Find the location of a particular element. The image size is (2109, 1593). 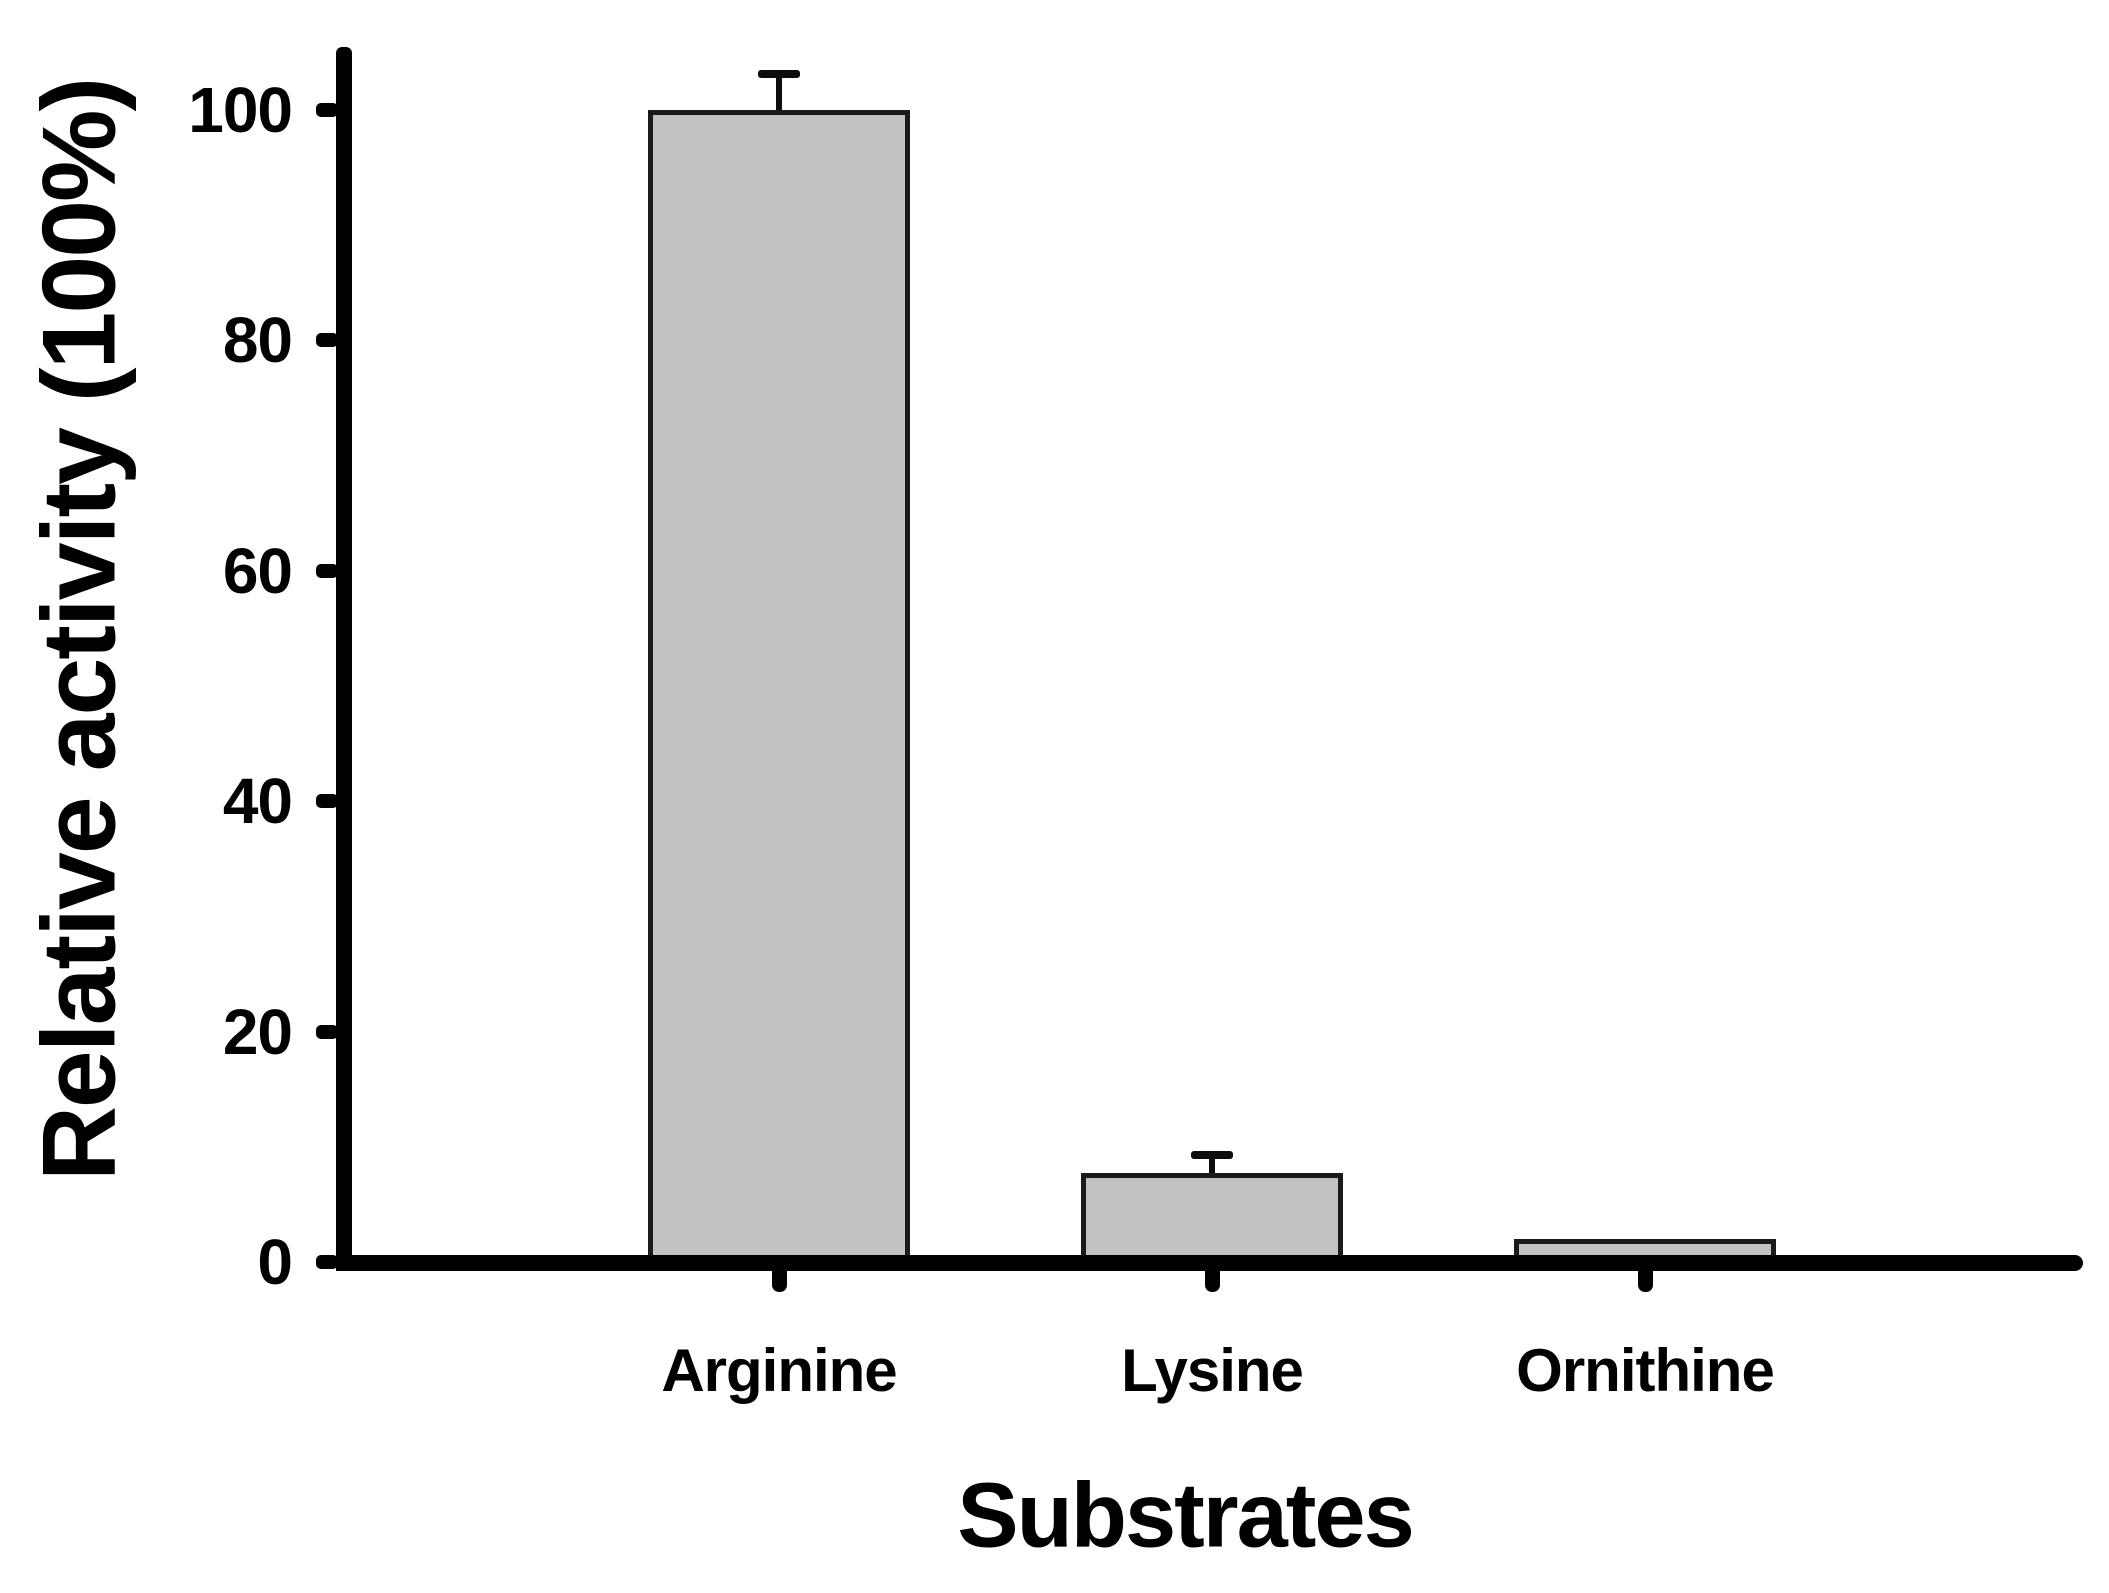

category-label-arginine: Arginine is located at coordinates (779, 1370).